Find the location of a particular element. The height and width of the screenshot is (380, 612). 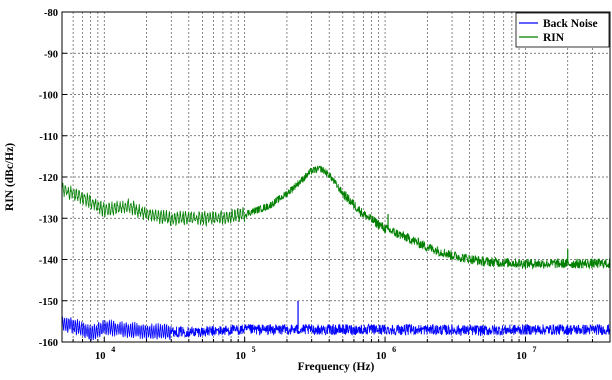

y-tick-label: -90 is located at coordinates (51, 54).